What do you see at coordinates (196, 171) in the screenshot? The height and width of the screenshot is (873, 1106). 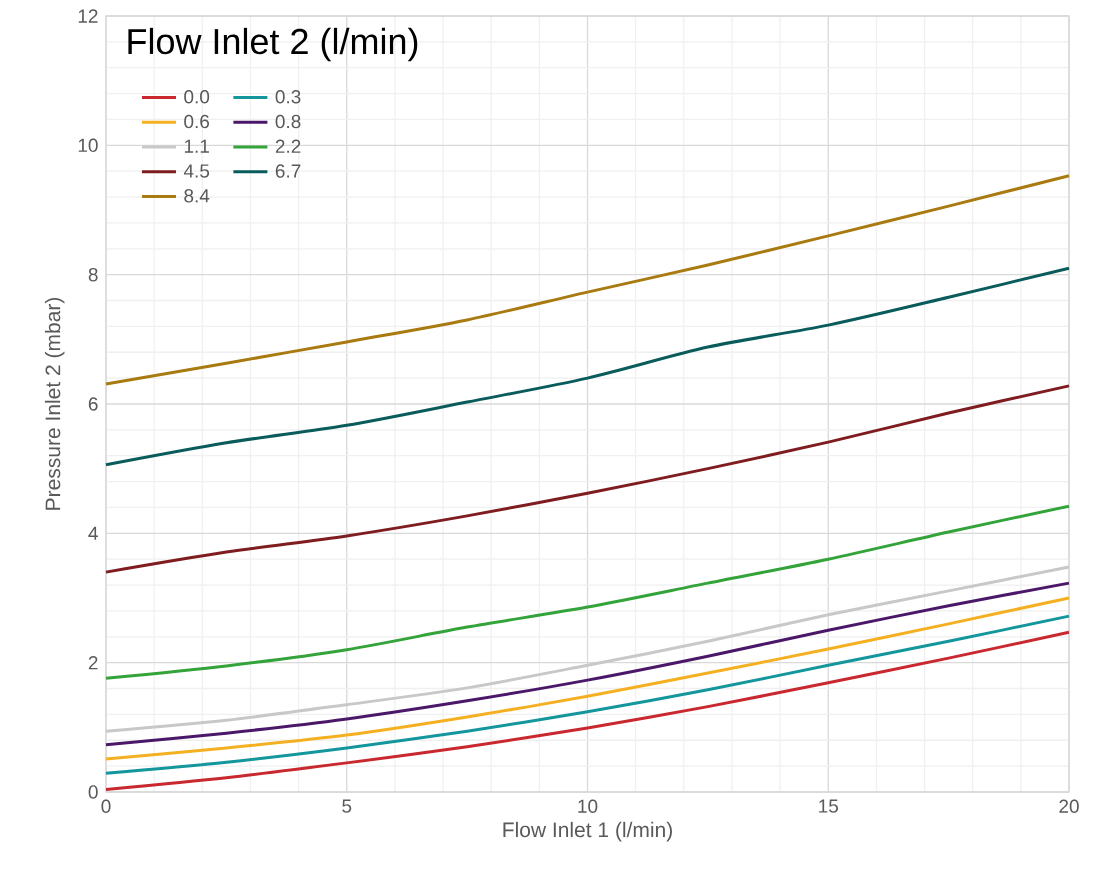 I see `legend-label: 4.5` at bounding box center [196, 171].